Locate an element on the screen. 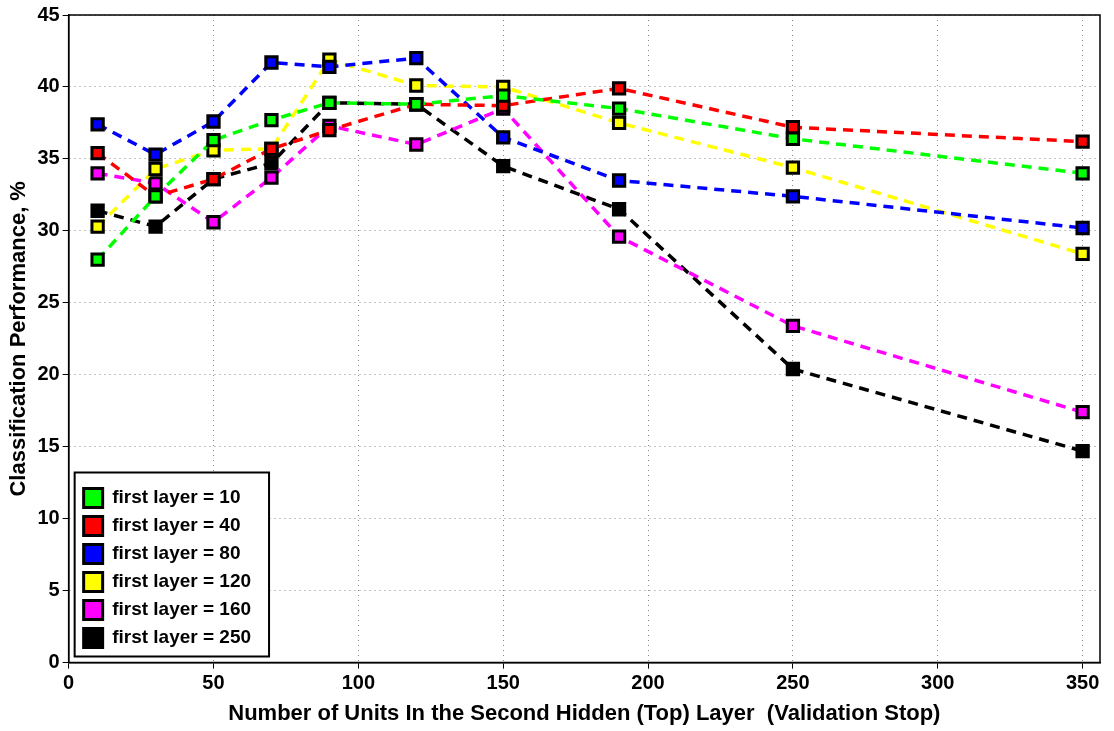  y-tick-label: 10 is located at coordinates (48, 517).